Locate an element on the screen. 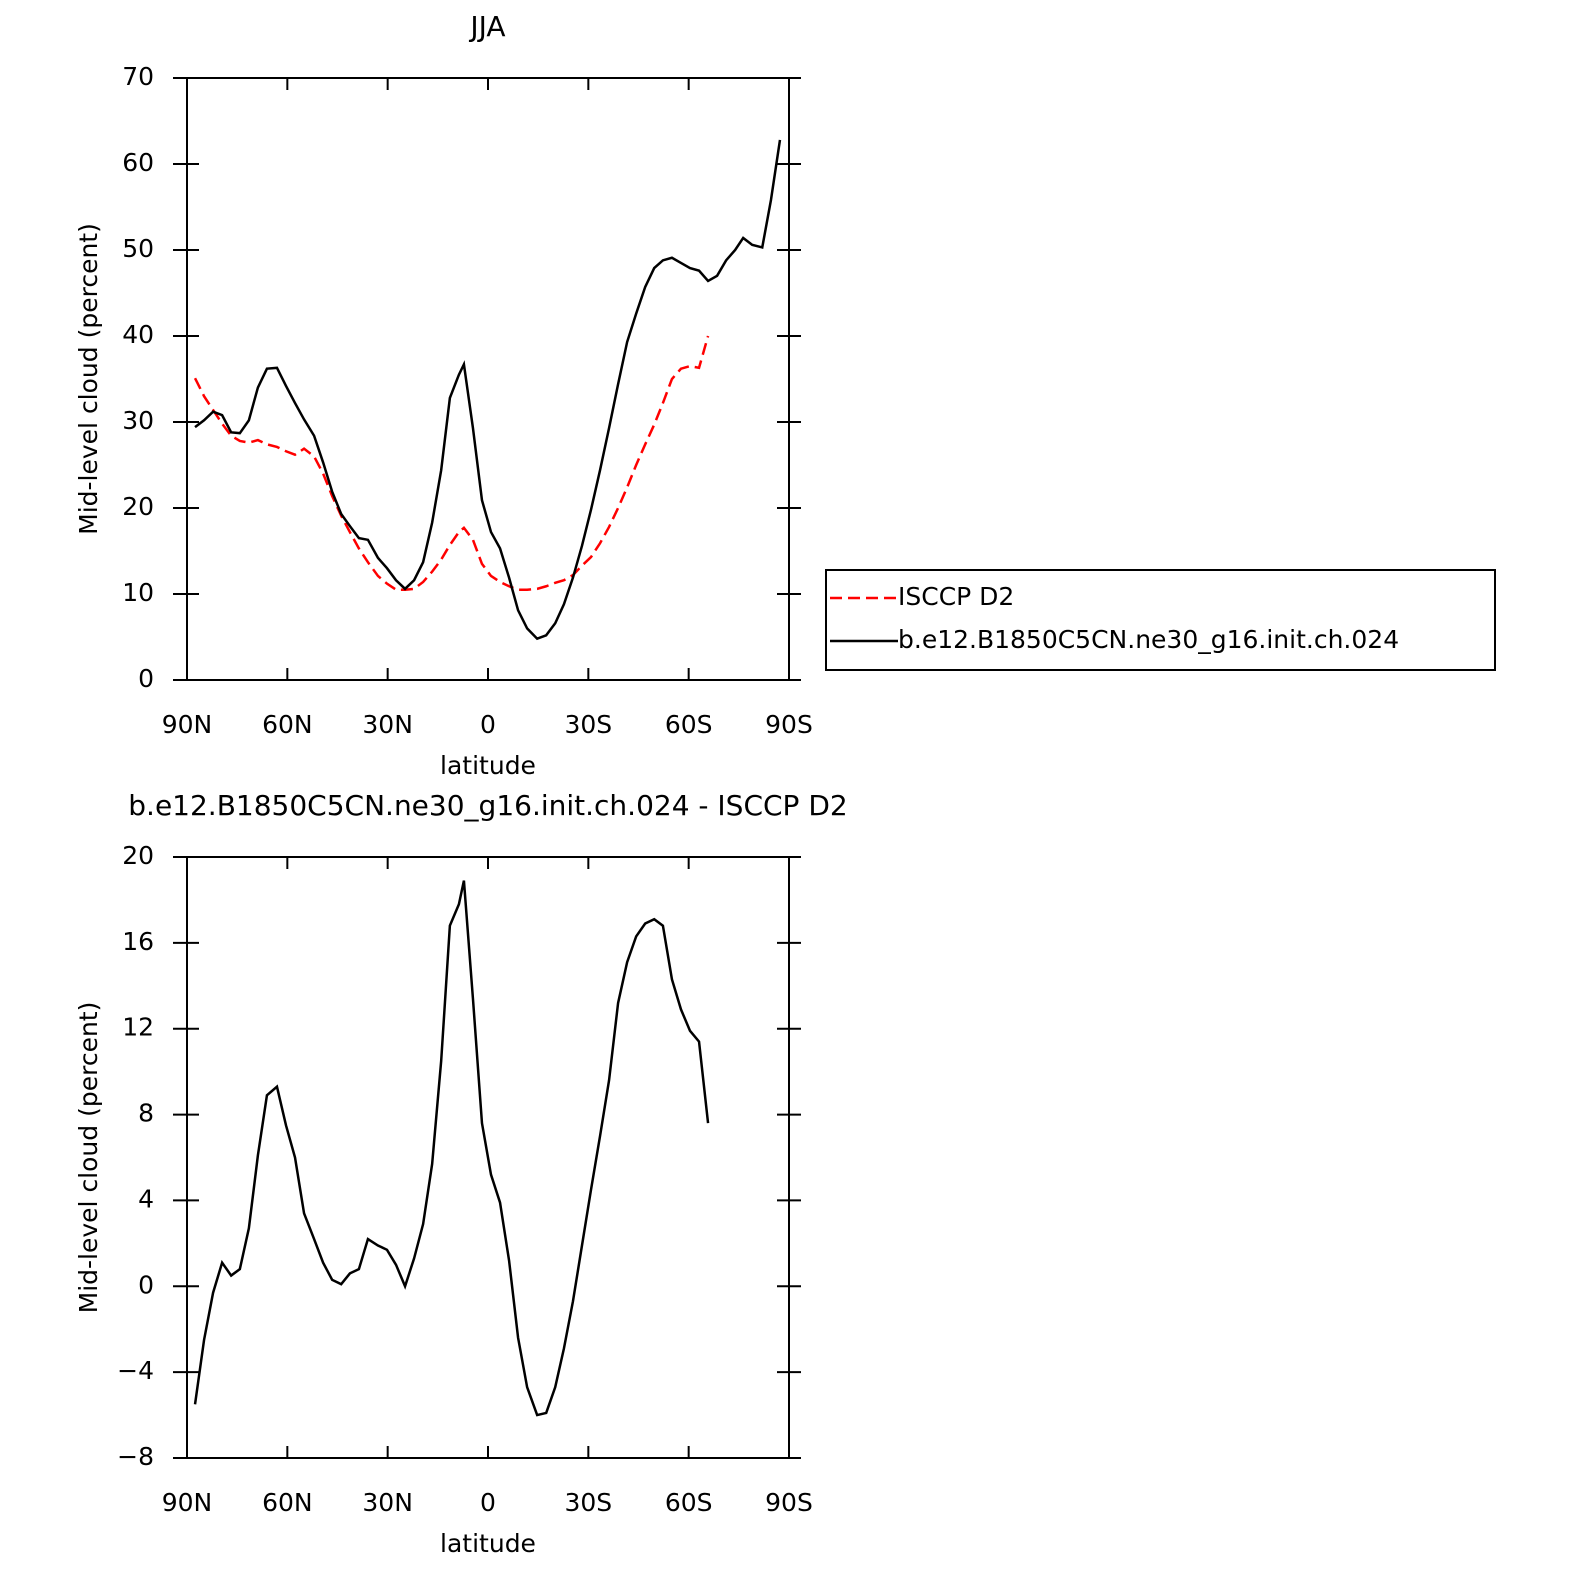  y-tick-label: 50 is located at coordinates (138, 248).